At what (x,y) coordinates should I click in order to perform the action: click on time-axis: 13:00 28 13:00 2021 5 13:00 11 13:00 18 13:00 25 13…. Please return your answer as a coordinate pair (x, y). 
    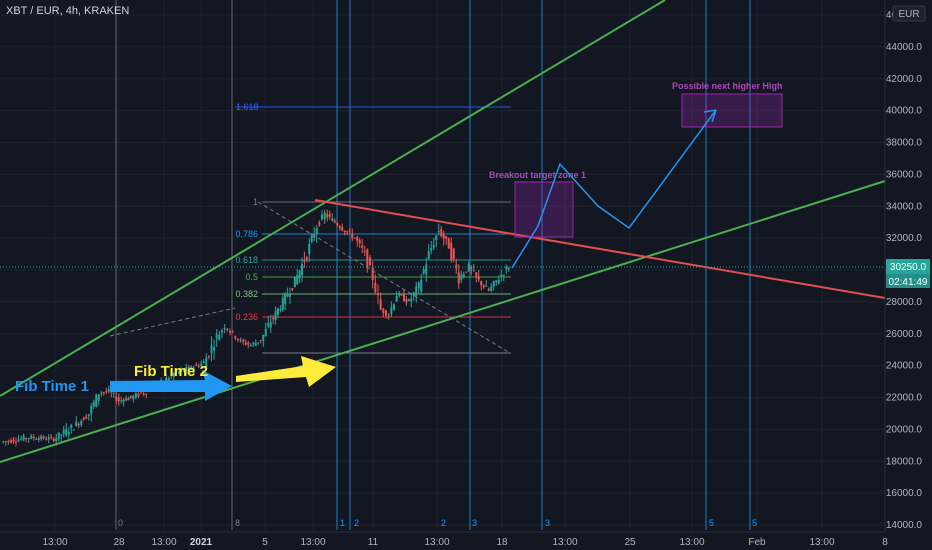
    Looking at the image, I should click on (465, 542).